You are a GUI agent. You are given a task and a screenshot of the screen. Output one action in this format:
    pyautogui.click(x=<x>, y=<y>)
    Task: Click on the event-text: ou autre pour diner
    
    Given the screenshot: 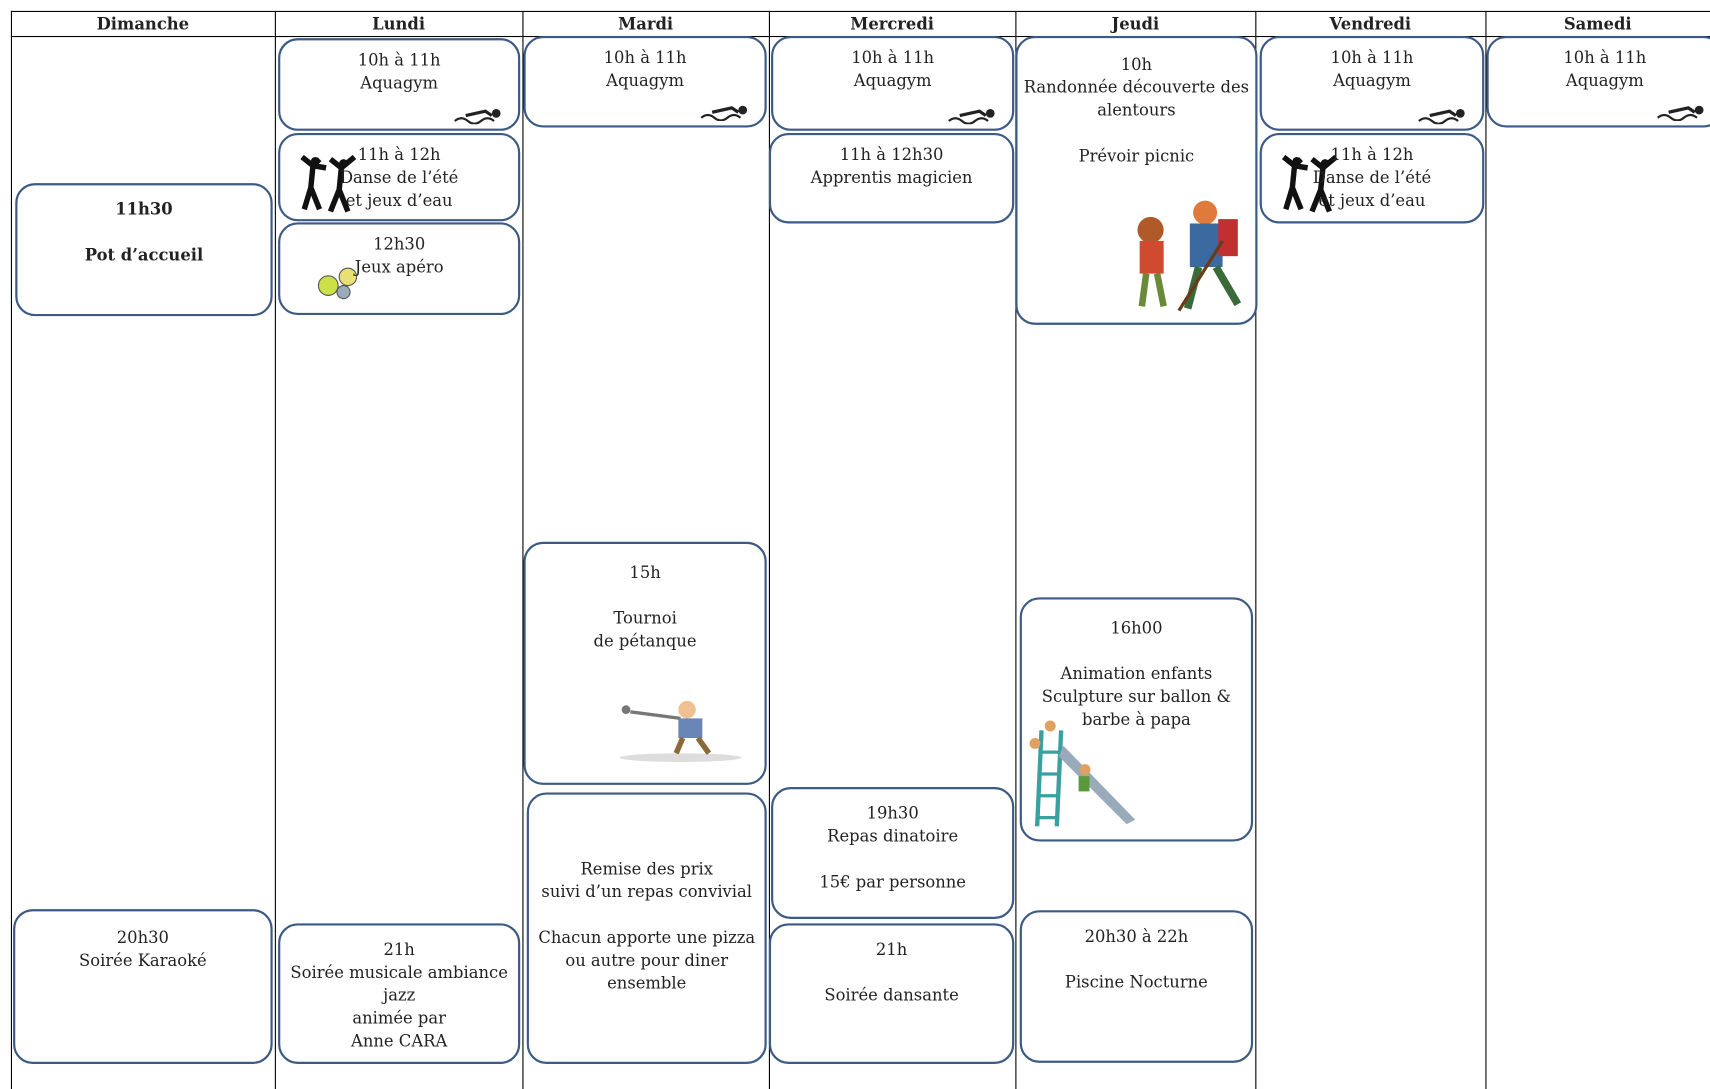 What is the action you would take?
    pyautogui.click(x=647, y=960)
    